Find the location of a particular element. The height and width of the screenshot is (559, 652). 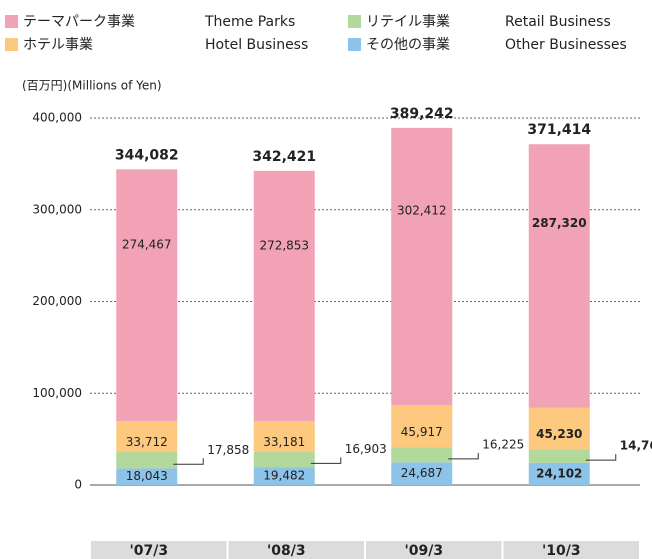

value-label: 19,482 is located at coordinates (284, 476).